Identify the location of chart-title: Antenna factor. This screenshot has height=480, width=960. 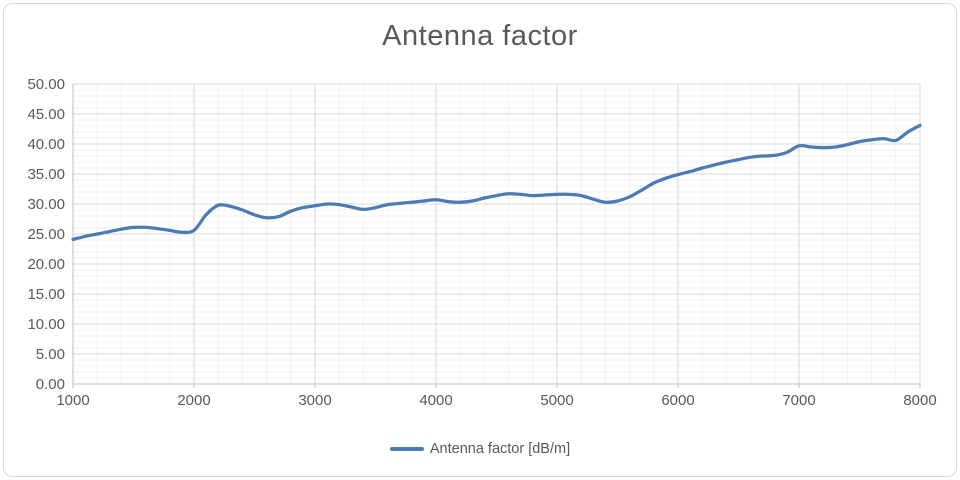
(480, 36).